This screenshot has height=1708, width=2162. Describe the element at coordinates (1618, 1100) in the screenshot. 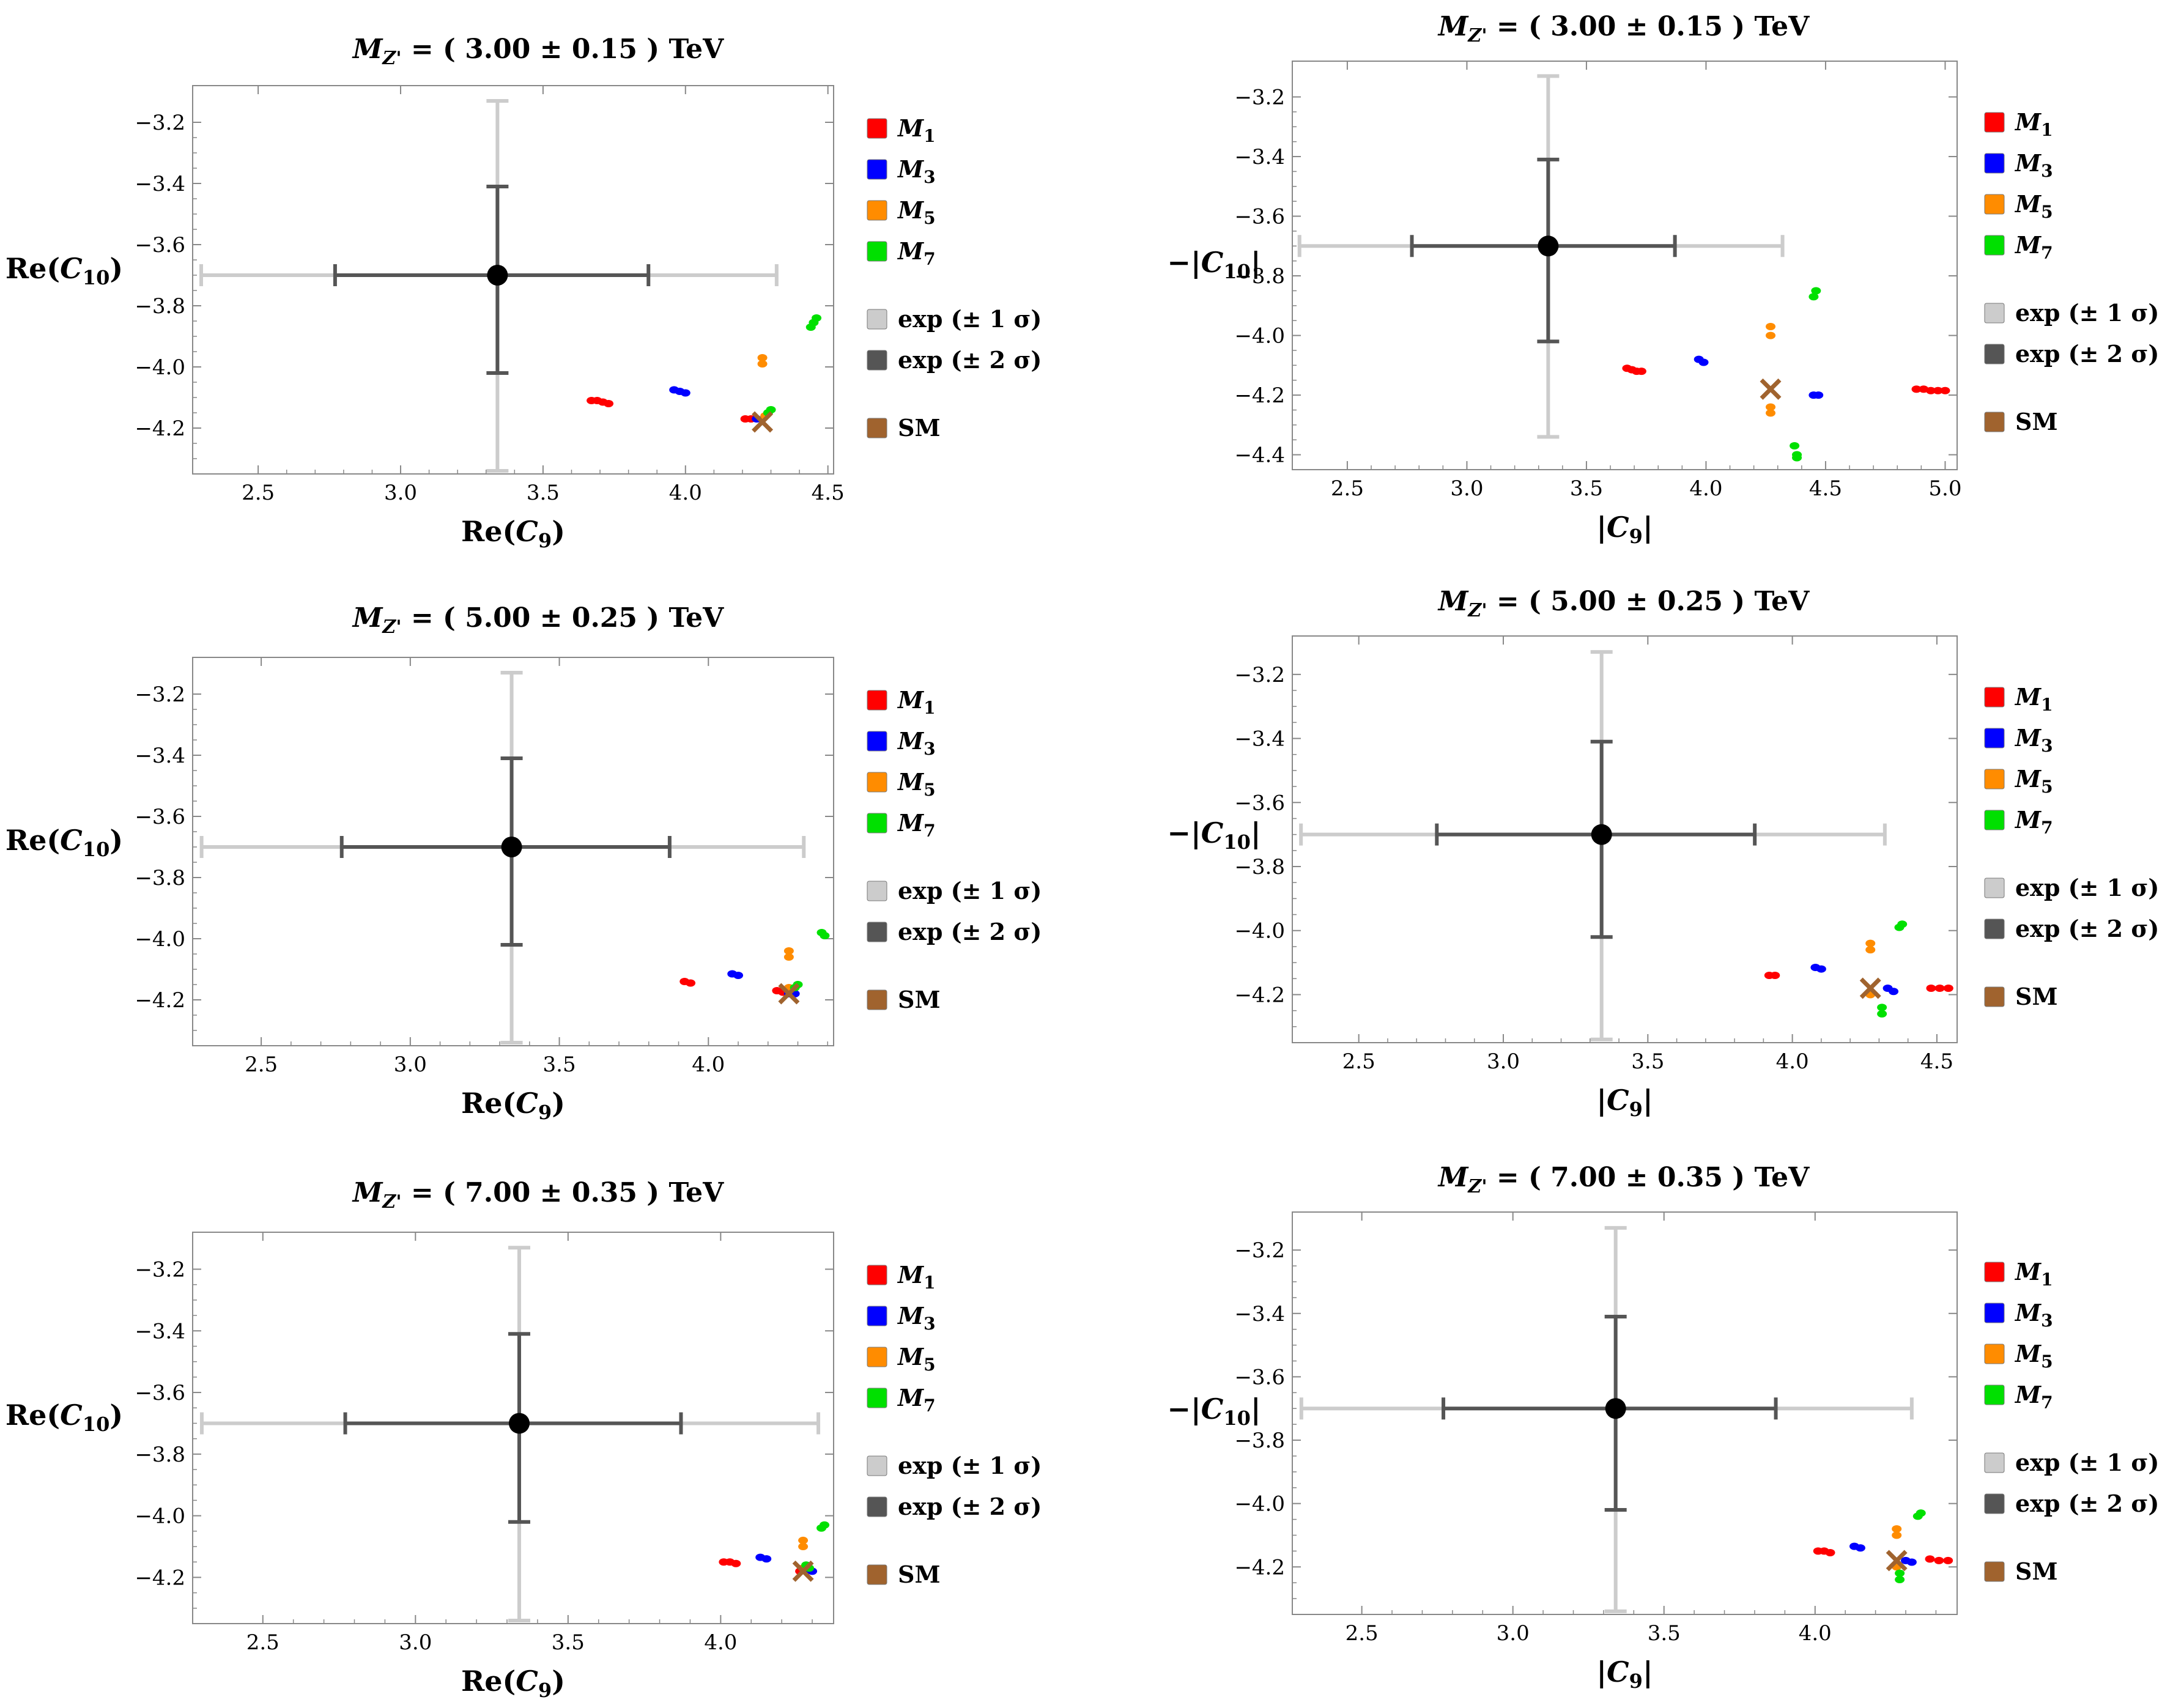

I see `axis-label-part: C` at that location.